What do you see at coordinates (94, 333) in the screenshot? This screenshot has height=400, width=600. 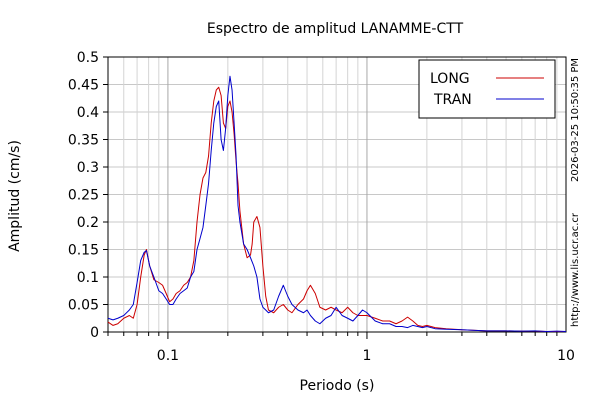 I see `y-tick-label: 0` at bounding box center [94, 333].